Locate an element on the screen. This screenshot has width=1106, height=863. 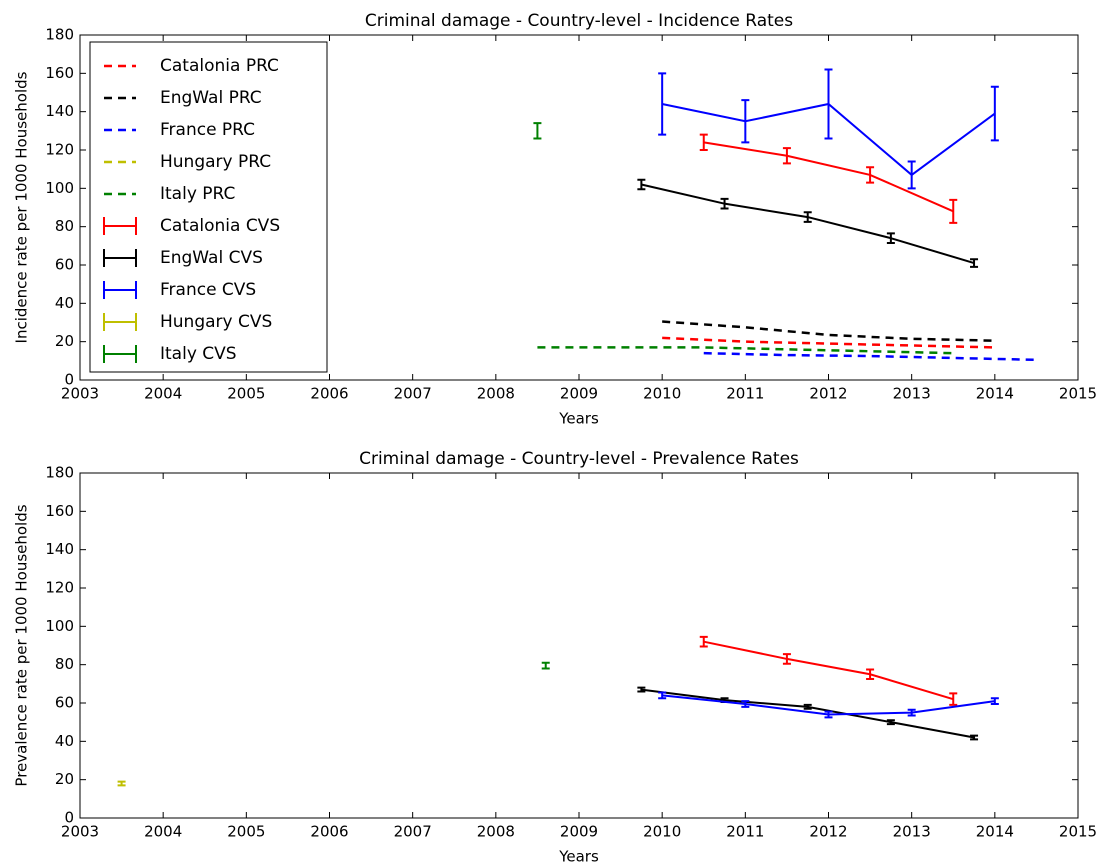
legend-label: Catalonia CVS is located at coordinates (220, 226).